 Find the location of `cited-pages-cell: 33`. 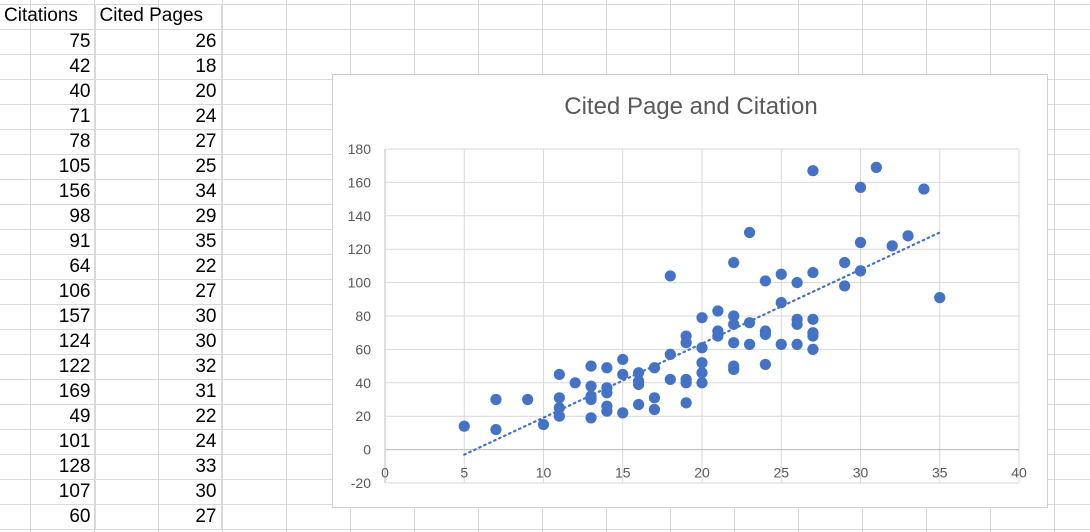

cited-pages-cell: 33 is located at coordinates (158, 467).